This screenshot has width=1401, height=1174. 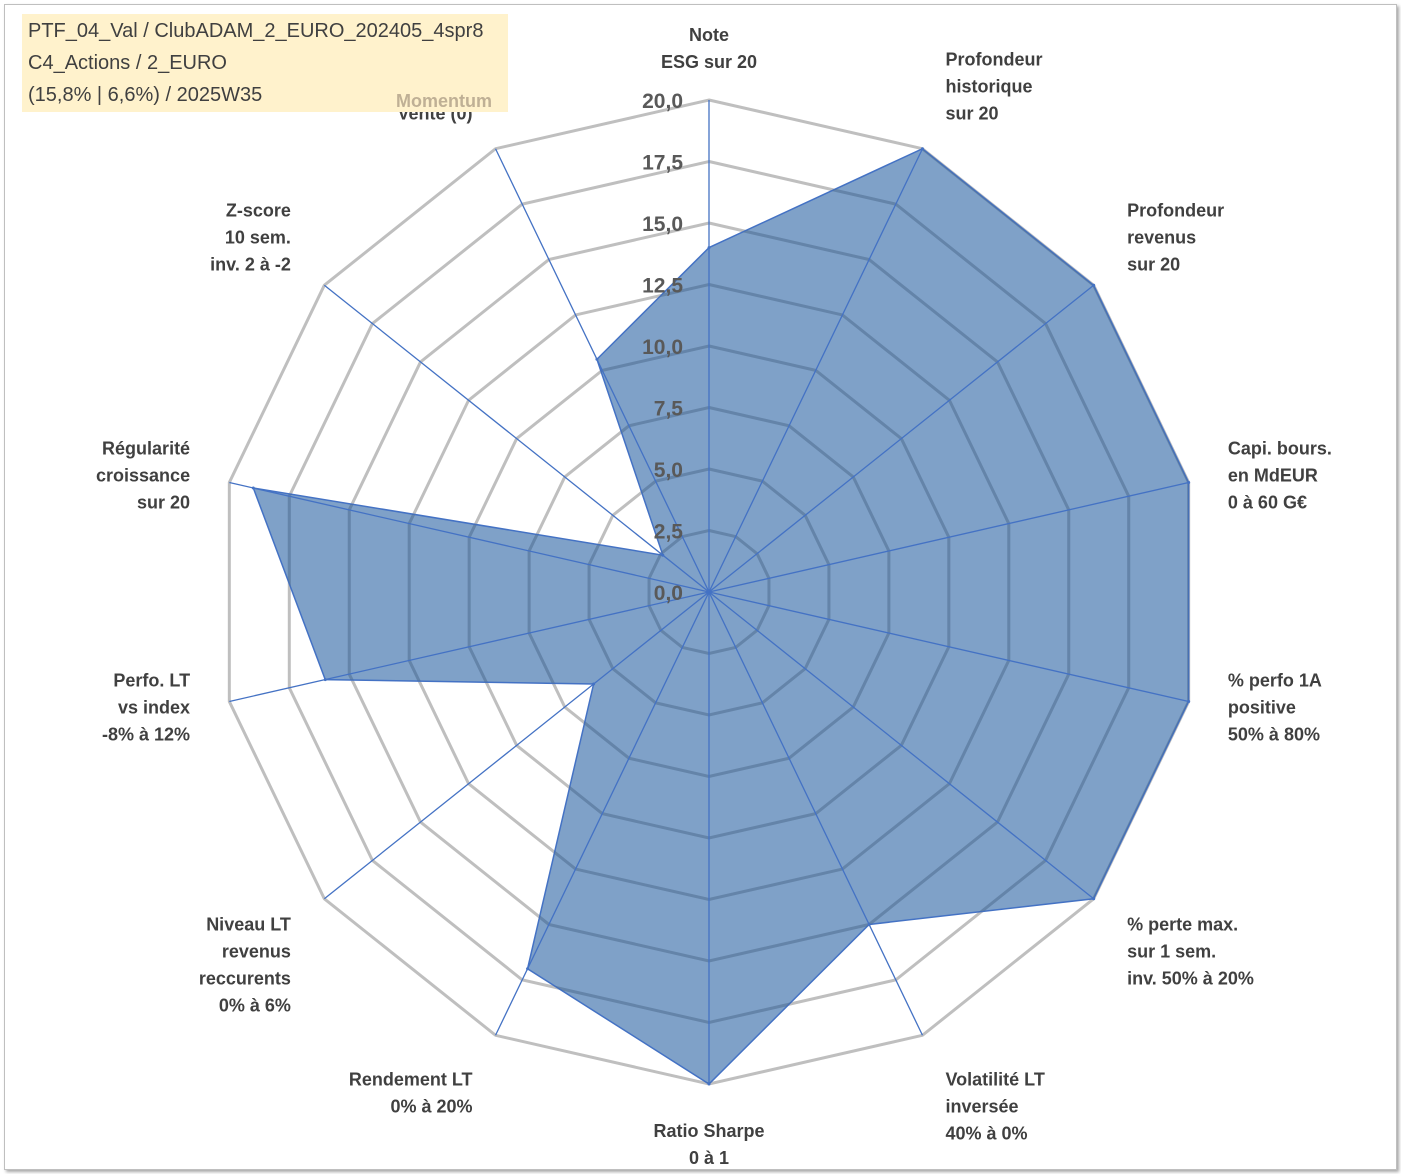 I want to click on category-label-line: -8% à 12%, so click(x=146, y=735).